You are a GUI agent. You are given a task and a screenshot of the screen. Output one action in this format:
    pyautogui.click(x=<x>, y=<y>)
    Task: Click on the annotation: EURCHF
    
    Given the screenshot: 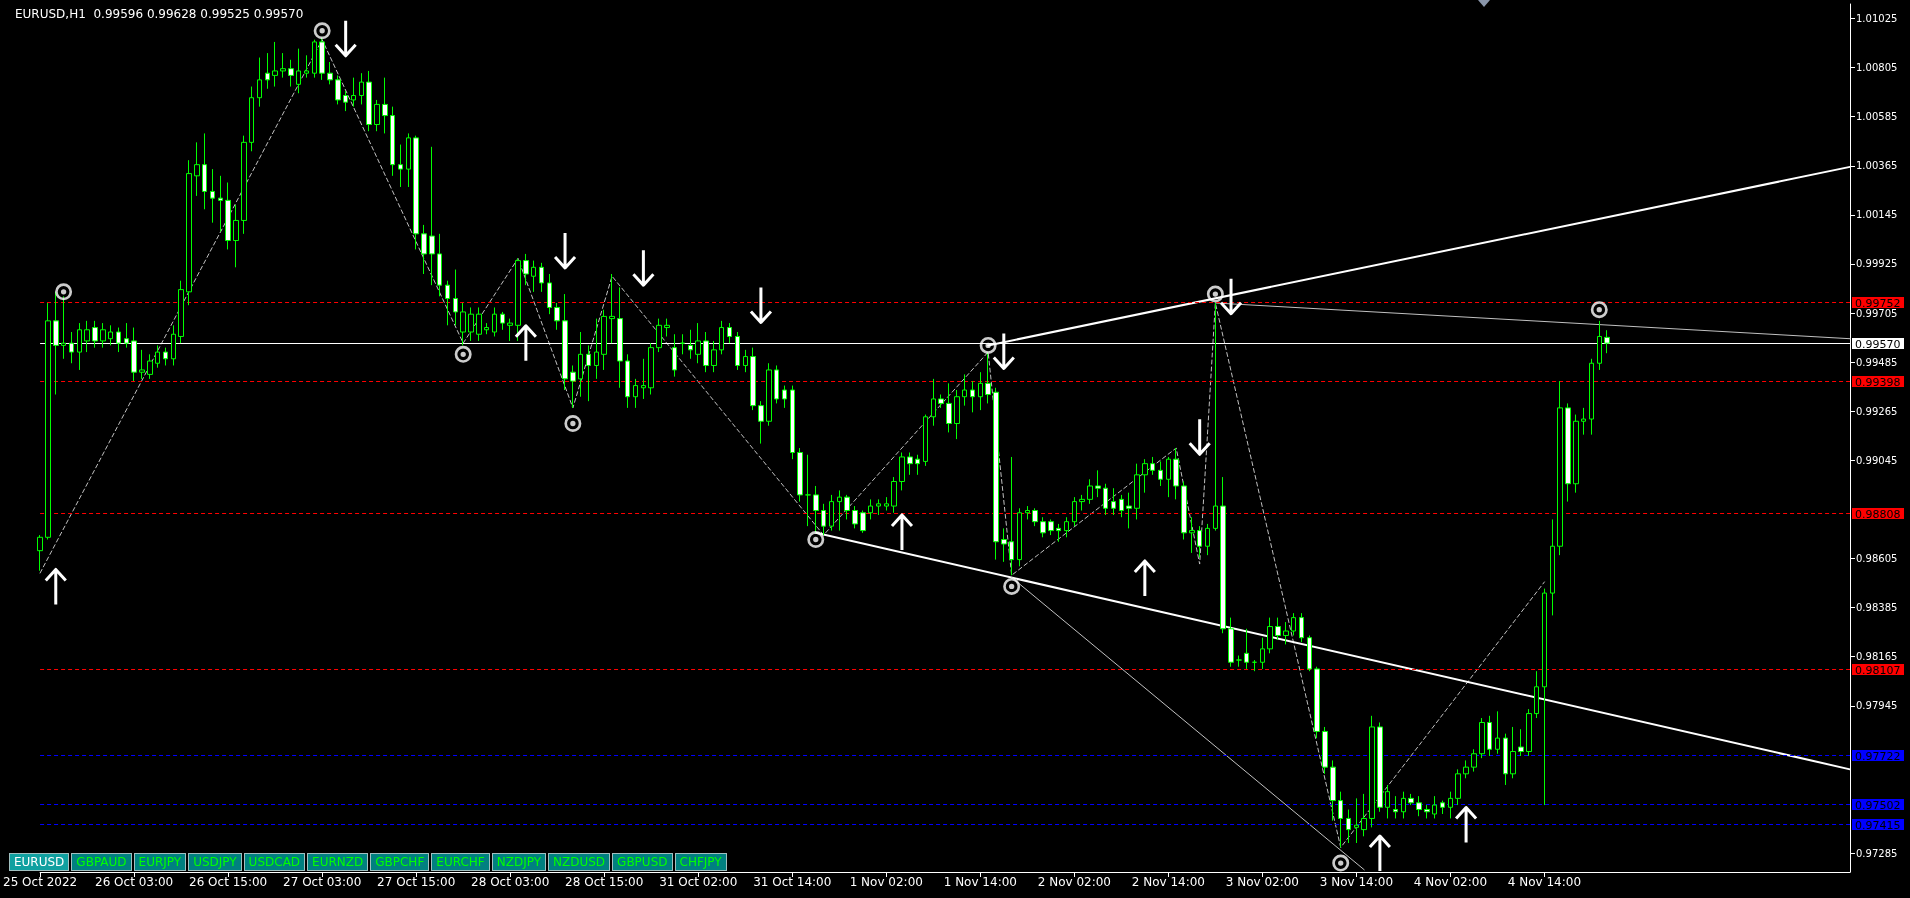 What is the action you would take?
    pyautogui.click(x=460, y=862)
    